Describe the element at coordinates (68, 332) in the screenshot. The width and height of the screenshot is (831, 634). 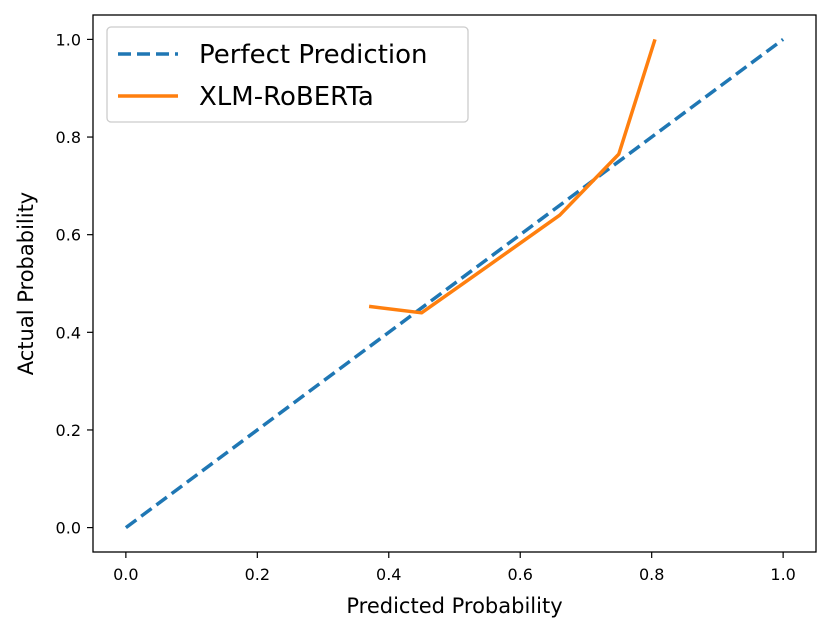
I see `y-tick-label: 0.4` at that location.